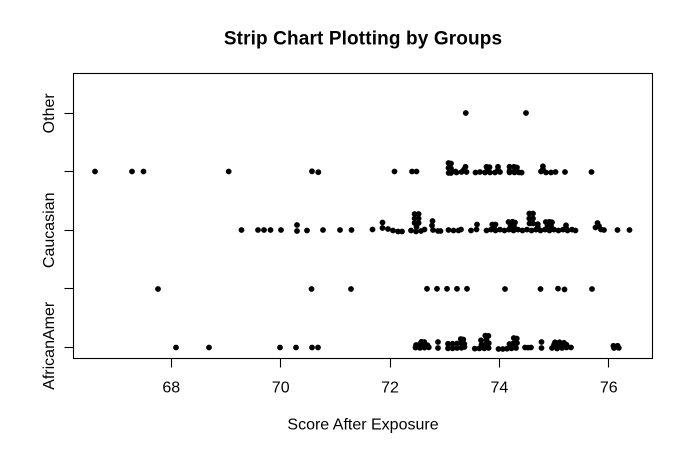  What do you see at coordinates (49, 345) in the screenshot?
I see `svg-text: AfricanAmer` at bounding box center [49, 345].